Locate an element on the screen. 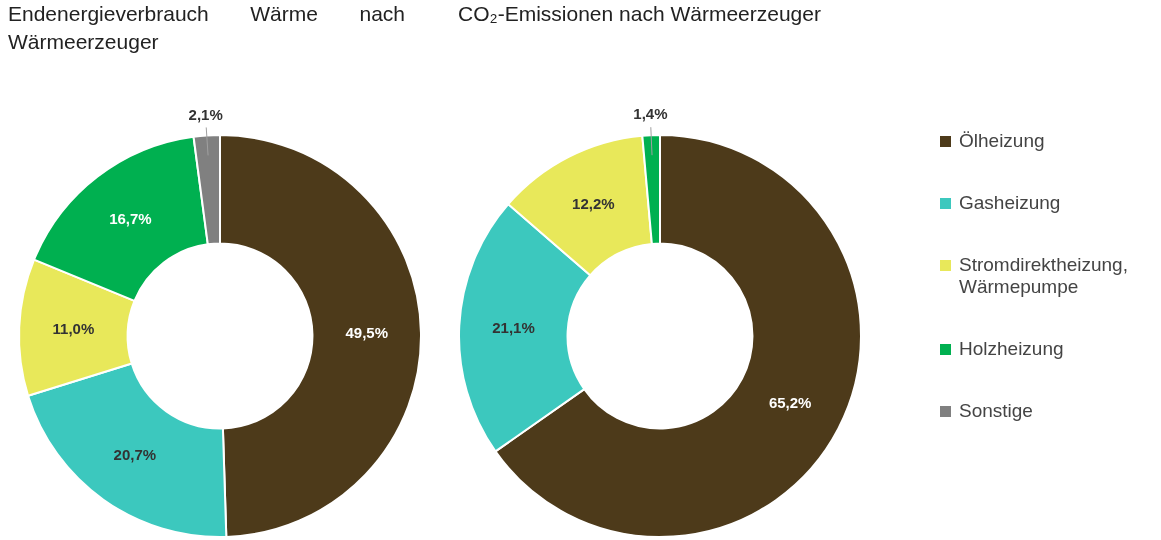  data-label: 11,0% is located at coordinates (73, 328).